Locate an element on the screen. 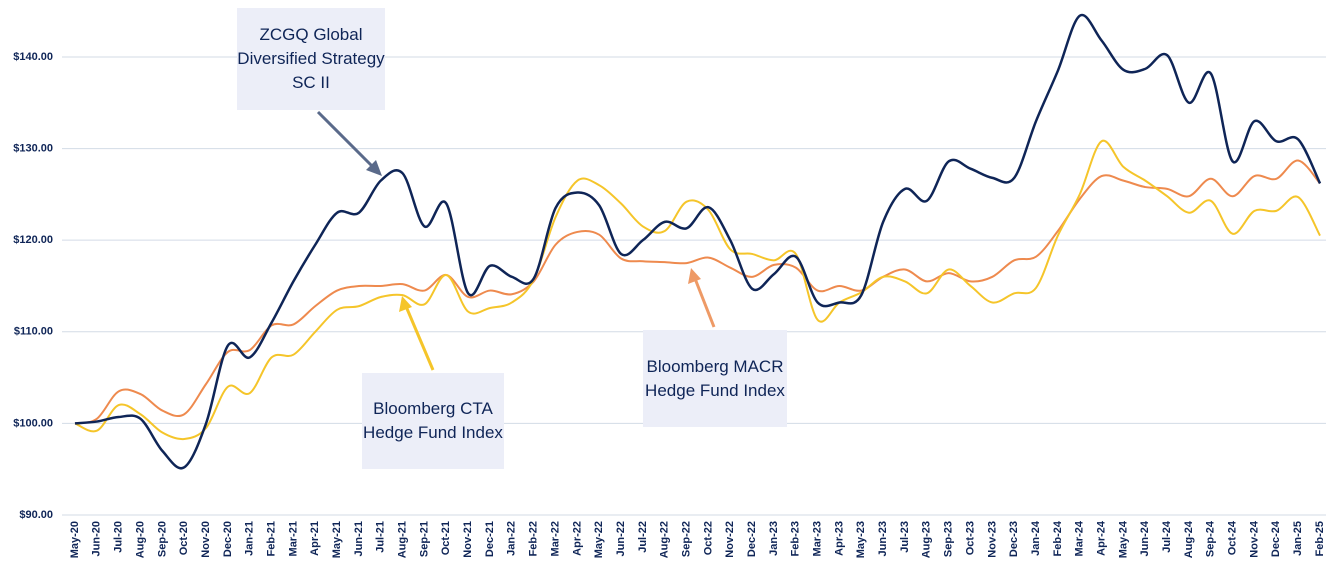  x-tick-label: Apr-24 is located at coordinates (1101, 538).